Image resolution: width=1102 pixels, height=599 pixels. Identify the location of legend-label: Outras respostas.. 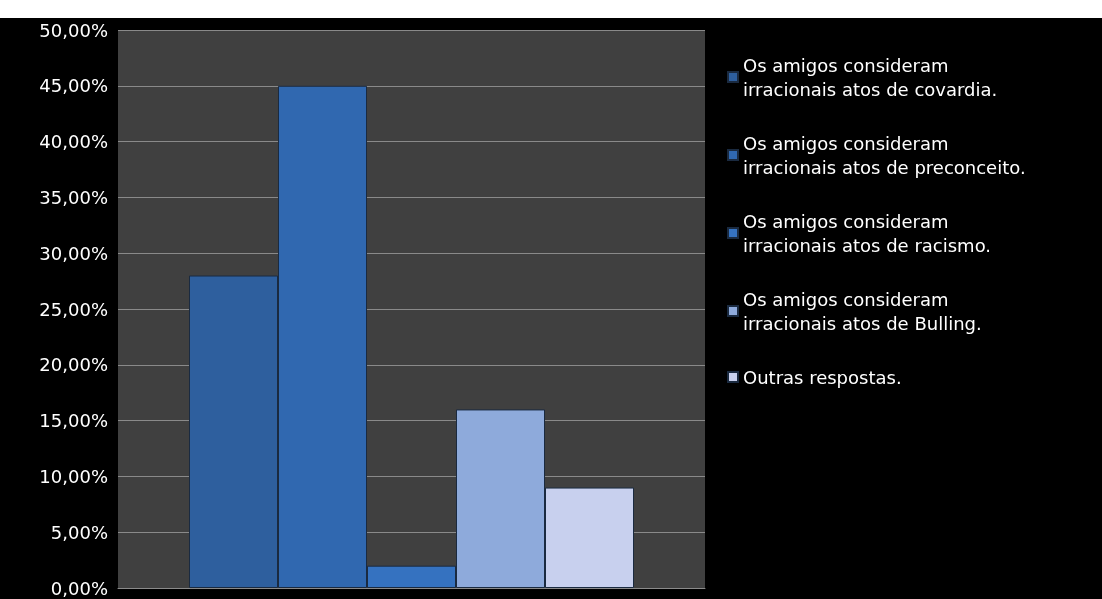
(822, 377).